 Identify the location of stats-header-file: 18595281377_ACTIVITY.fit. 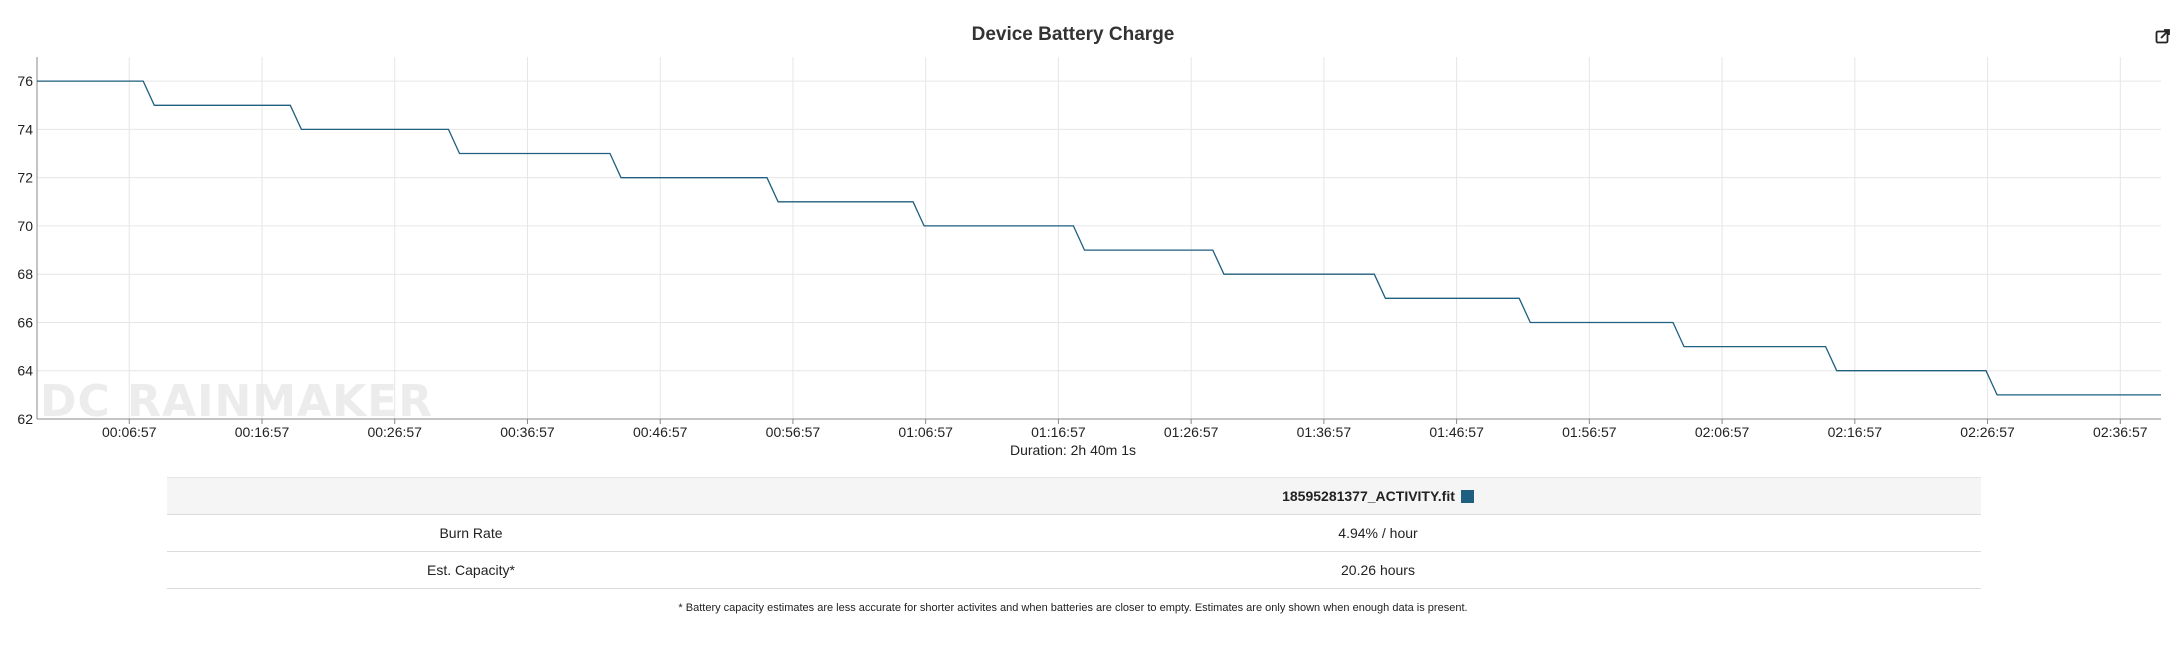
(1378, 496).